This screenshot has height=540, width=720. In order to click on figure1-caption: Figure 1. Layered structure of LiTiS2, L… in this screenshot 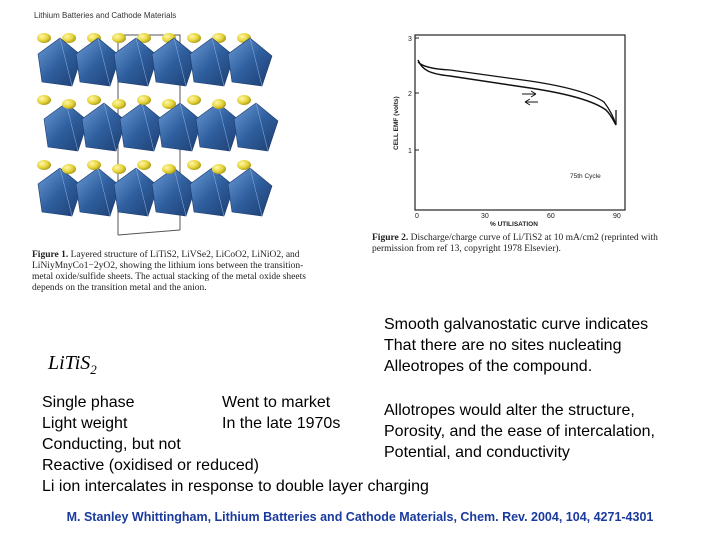, I will do `click(169, 271)`.